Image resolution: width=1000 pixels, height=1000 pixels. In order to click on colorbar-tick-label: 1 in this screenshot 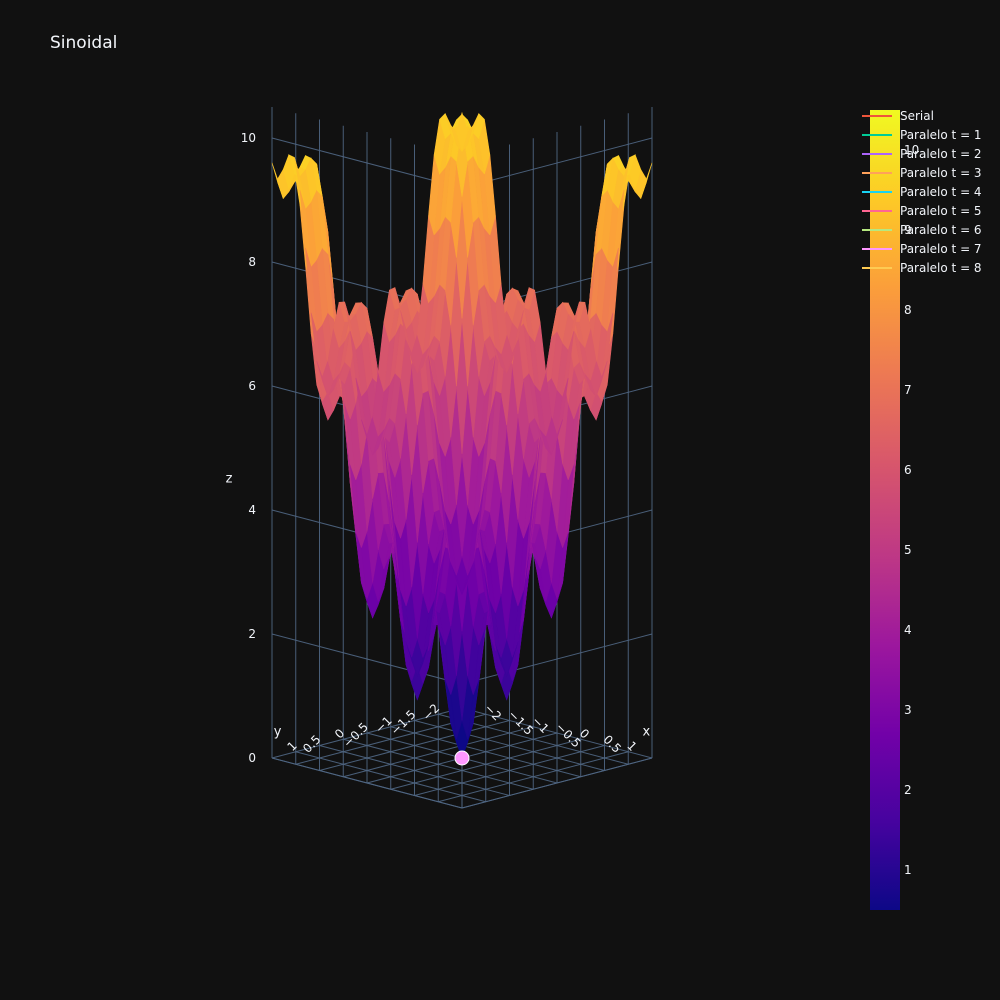, I will do `click(908, 870)`.